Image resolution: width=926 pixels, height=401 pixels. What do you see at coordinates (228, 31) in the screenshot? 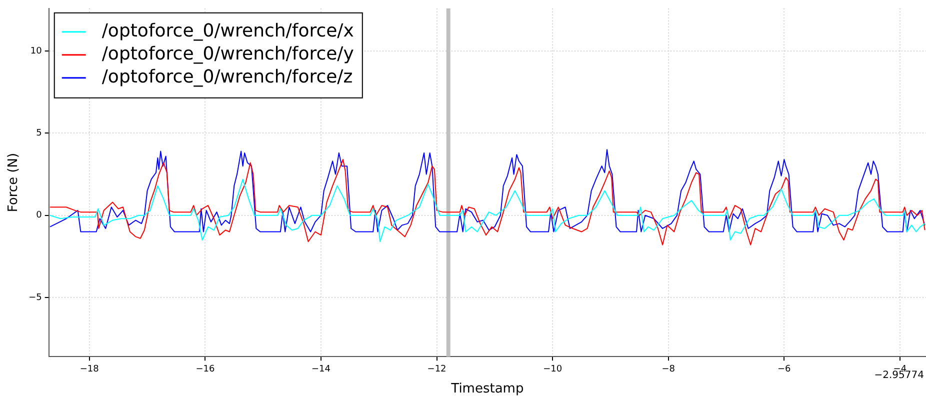
I see `legend-label: /optoforce_0/wrench/force/x` at bounding box center [228, 31].